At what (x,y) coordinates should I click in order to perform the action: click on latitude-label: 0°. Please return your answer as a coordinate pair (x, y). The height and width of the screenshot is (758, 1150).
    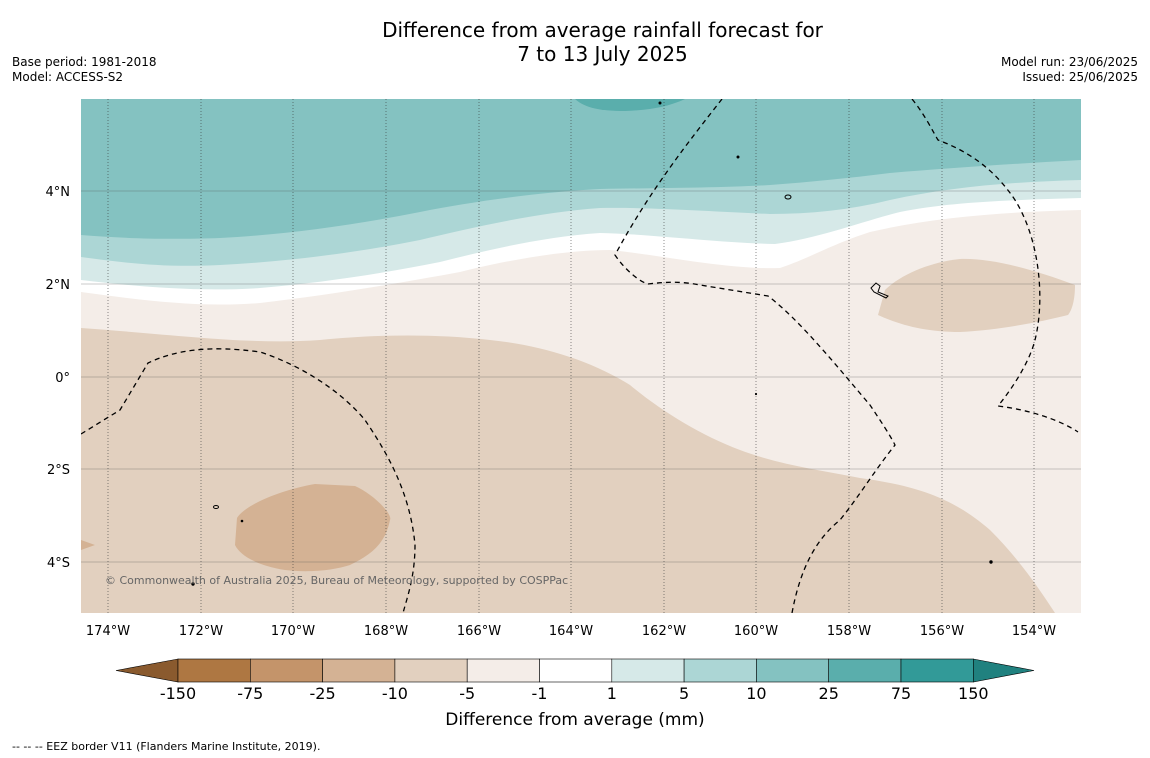
    Looking at the image, I should click on (62, 378).